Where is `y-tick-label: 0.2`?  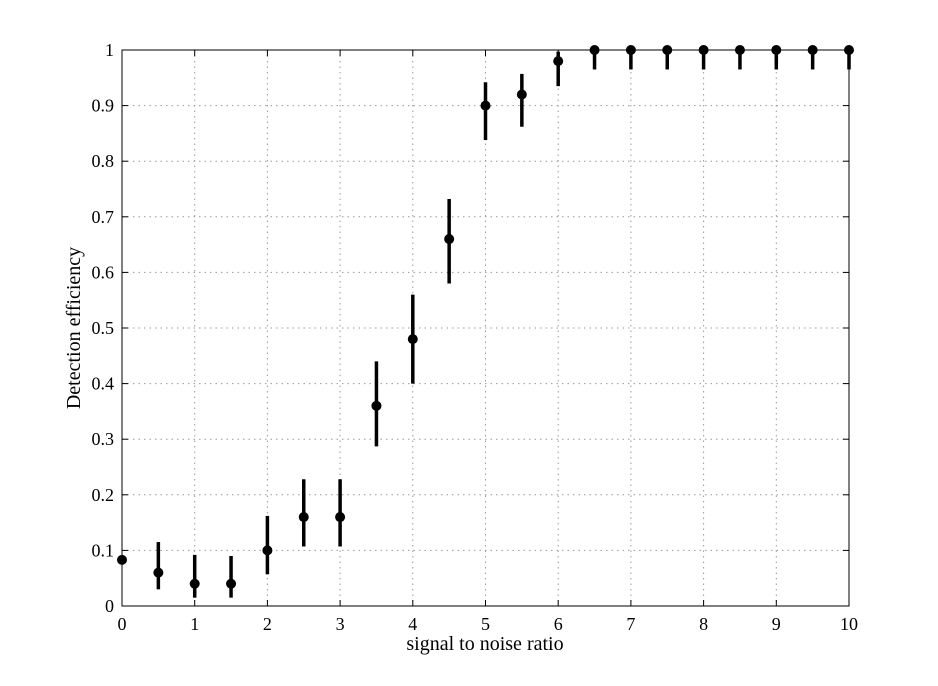
y-tick-label: 0.2 is located at coordinates (103, 495).